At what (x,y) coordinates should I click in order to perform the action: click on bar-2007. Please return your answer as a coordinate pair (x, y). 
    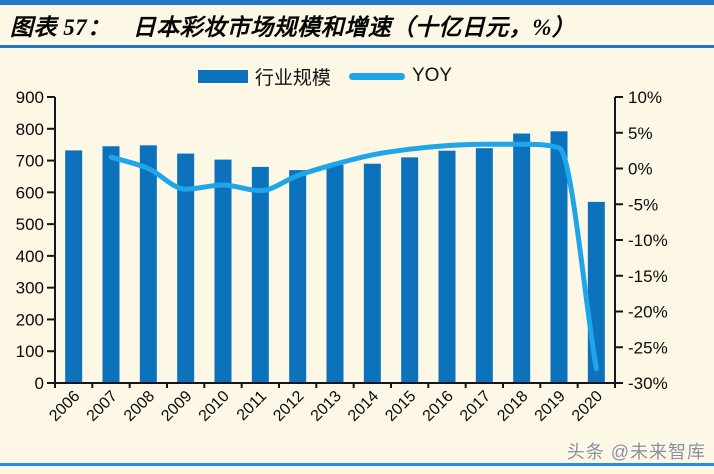
    Looking at the image, I should click on (111, 264).